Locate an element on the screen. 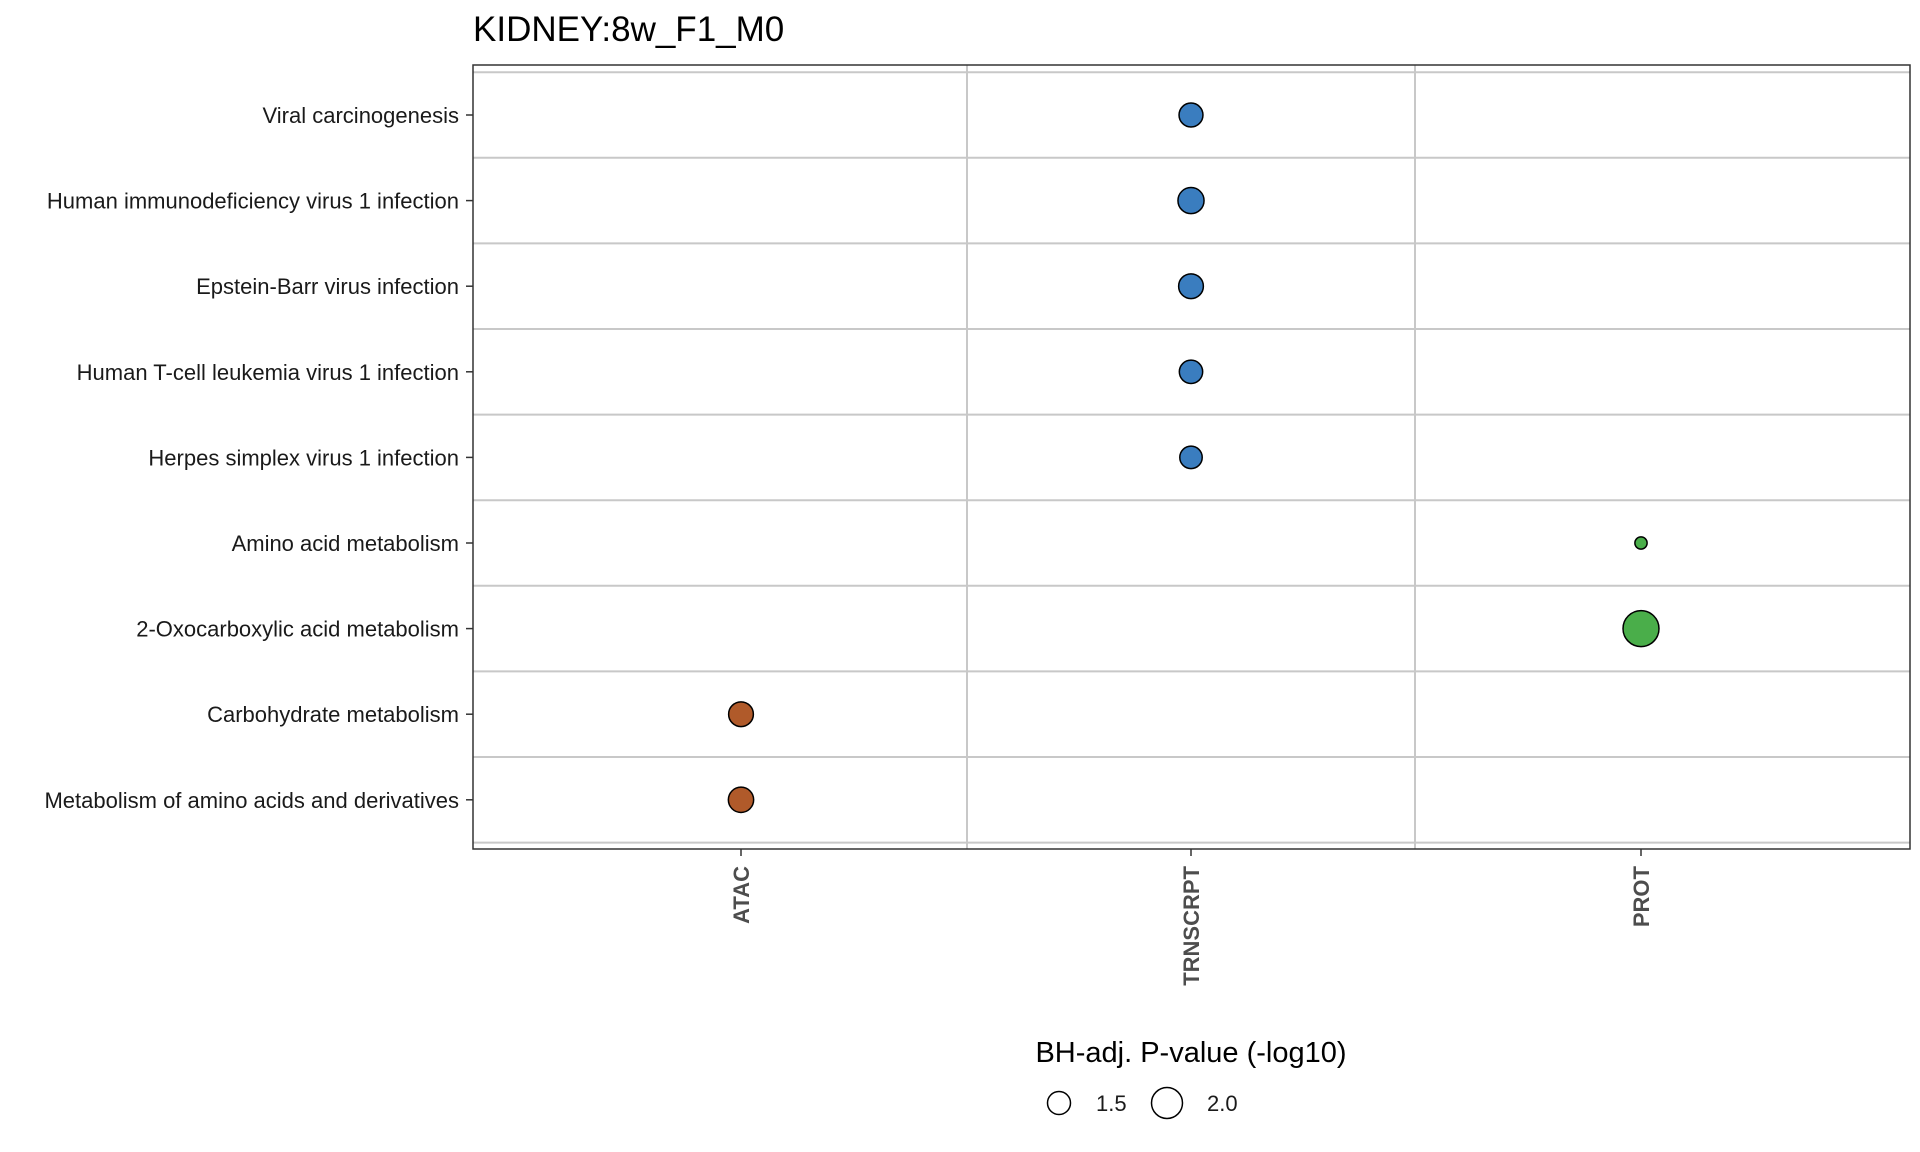  x-tick-label: PROT is located at coordinates (1641, 896).